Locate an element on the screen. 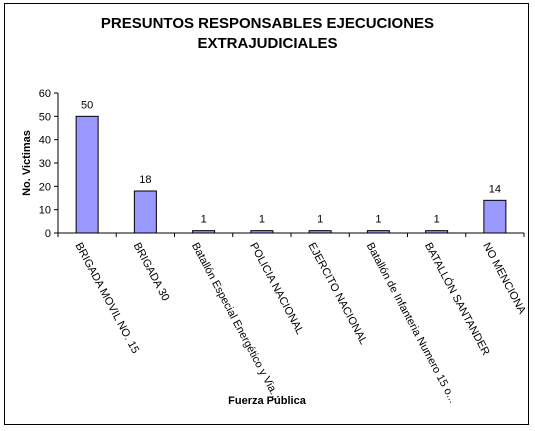 This screenshot has width=535, height=431. y-axis-title: No. Victimas is located at coordinates (27, 163).